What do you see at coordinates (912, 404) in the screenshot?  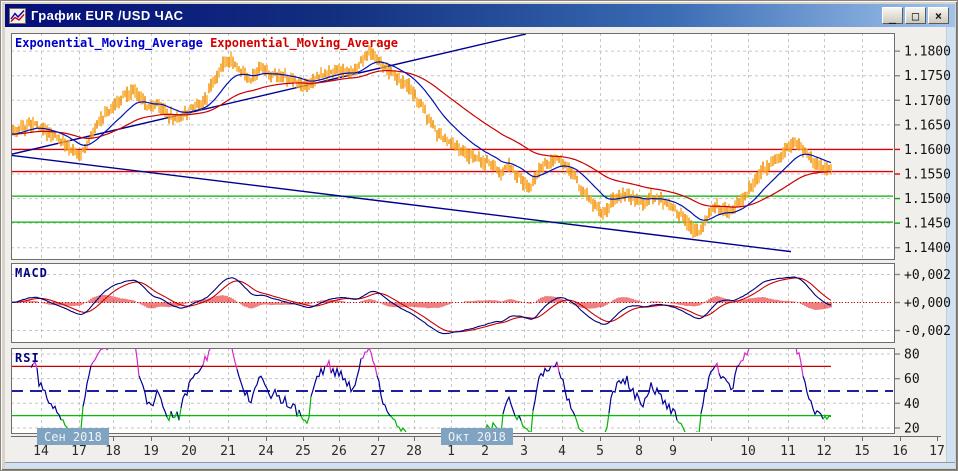 I see `y-axis-label: 40` at bounding box center [912, 404].